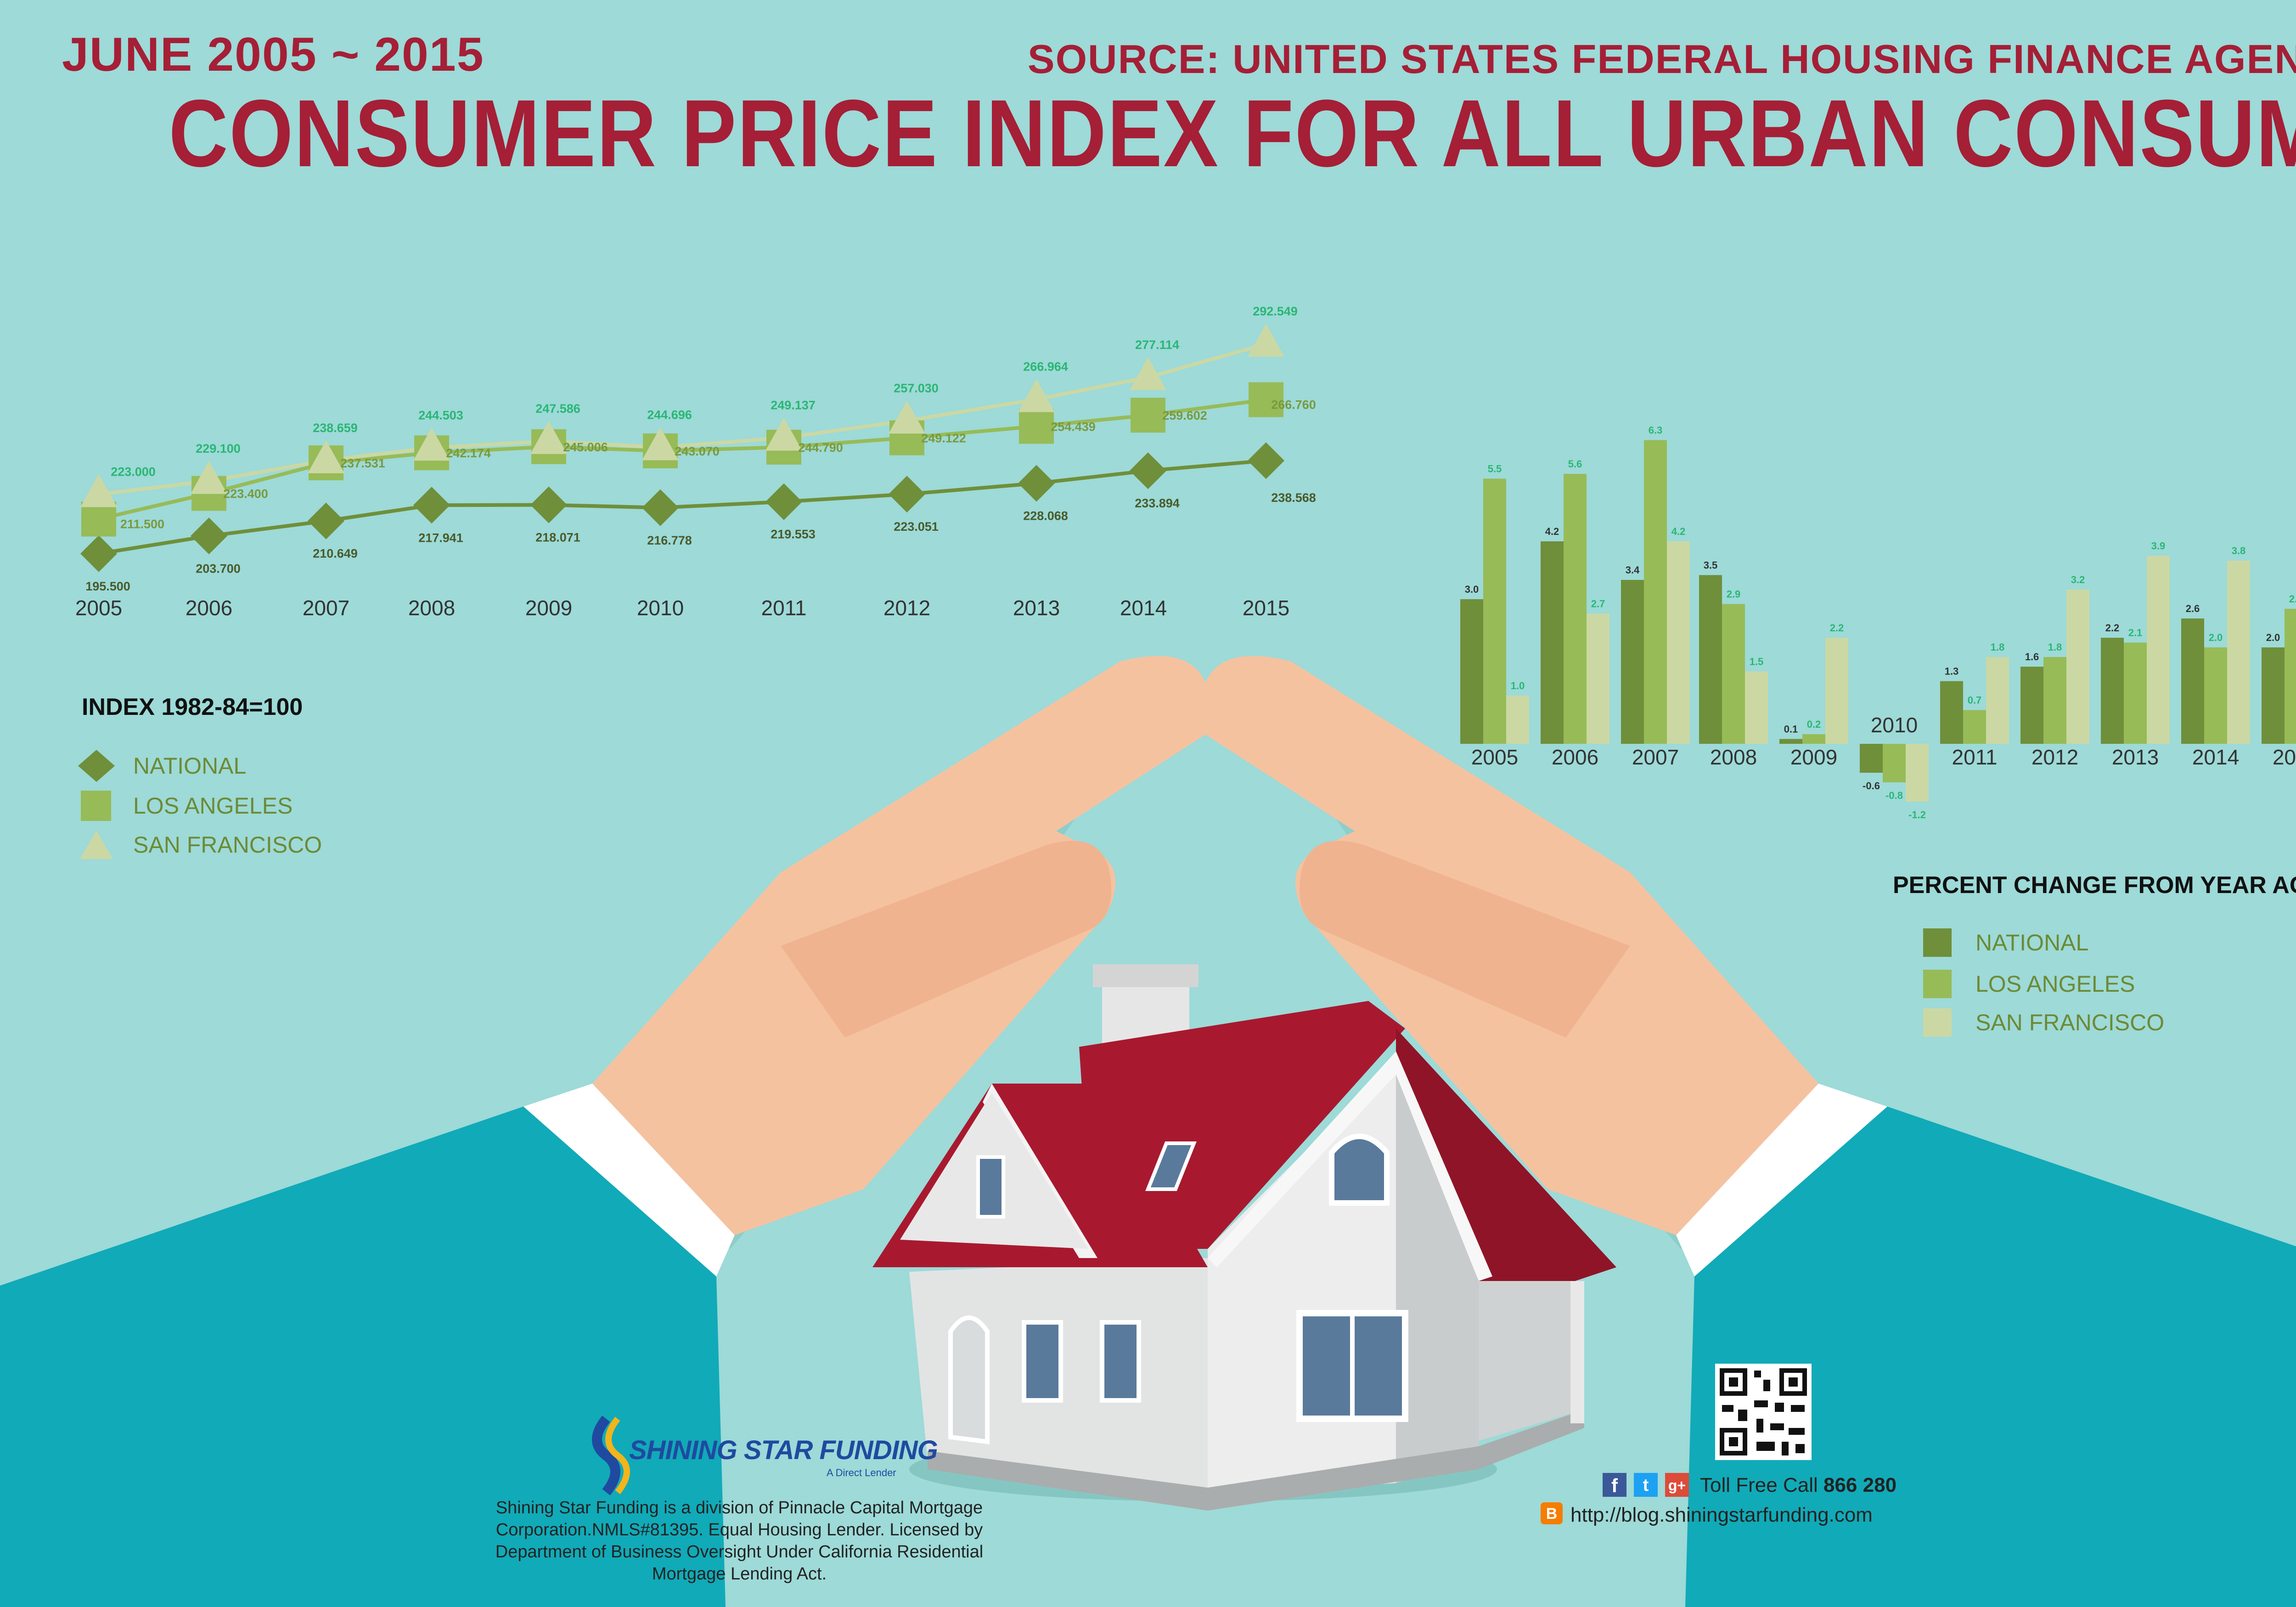  What do you see at coordinates (629, 1180) in the screenshot?
I see `left-cuff` at bounding box center [629, 1180].